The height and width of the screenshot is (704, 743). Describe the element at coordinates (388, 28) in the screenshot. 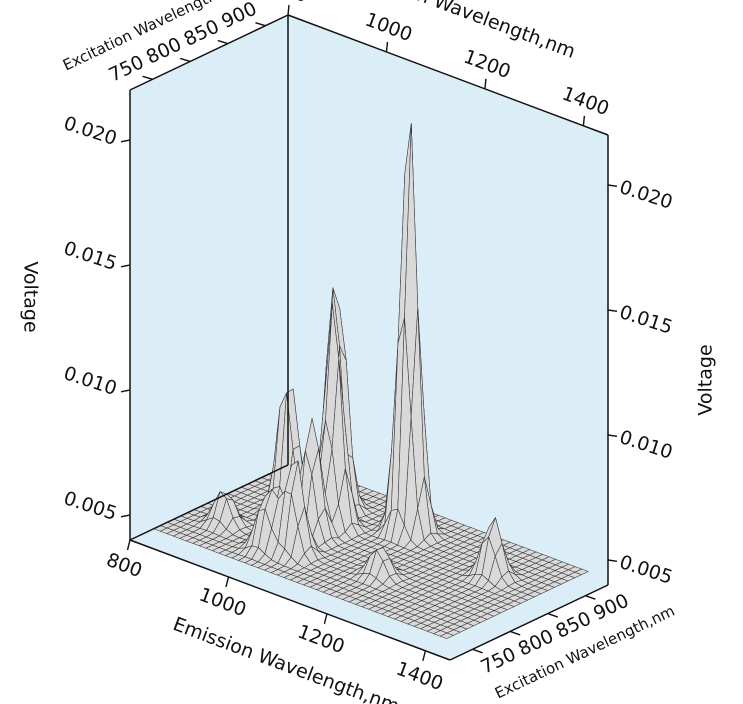

I see `x-tick-label-top: 1000` at that location.